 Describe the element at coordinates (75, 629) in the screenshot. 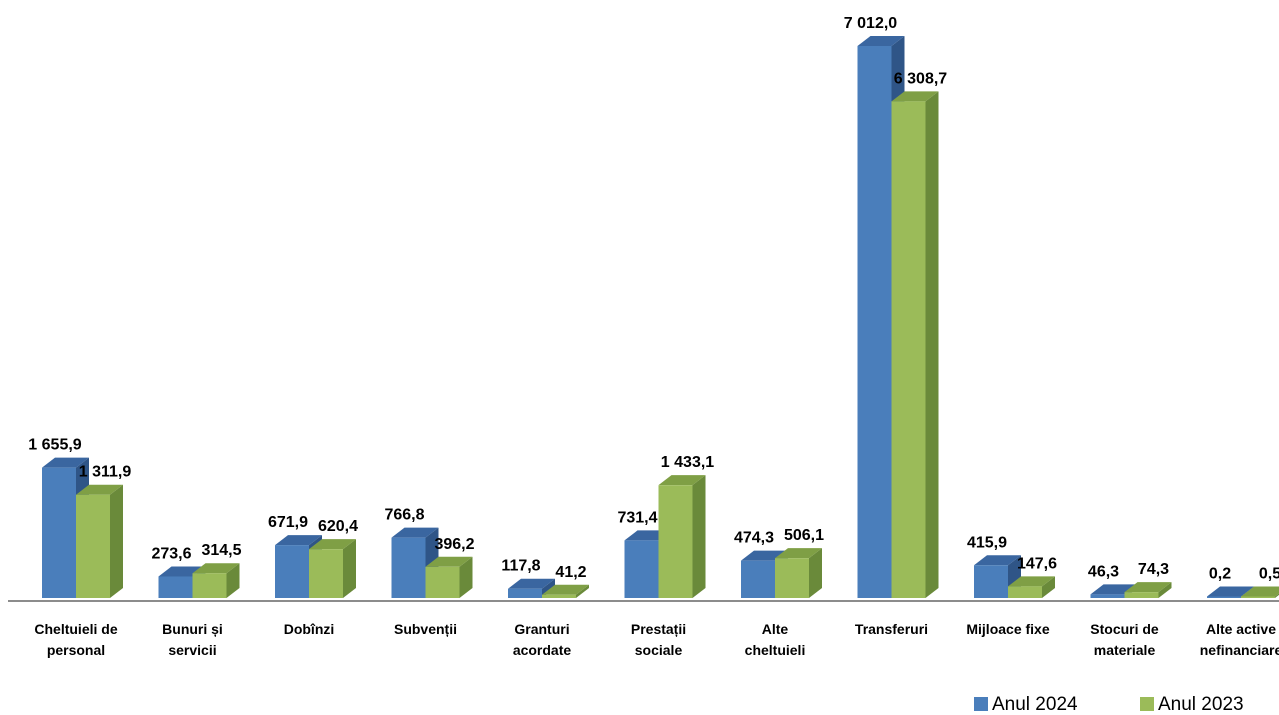

I see `category-label: Cheltuieli de` at that location.